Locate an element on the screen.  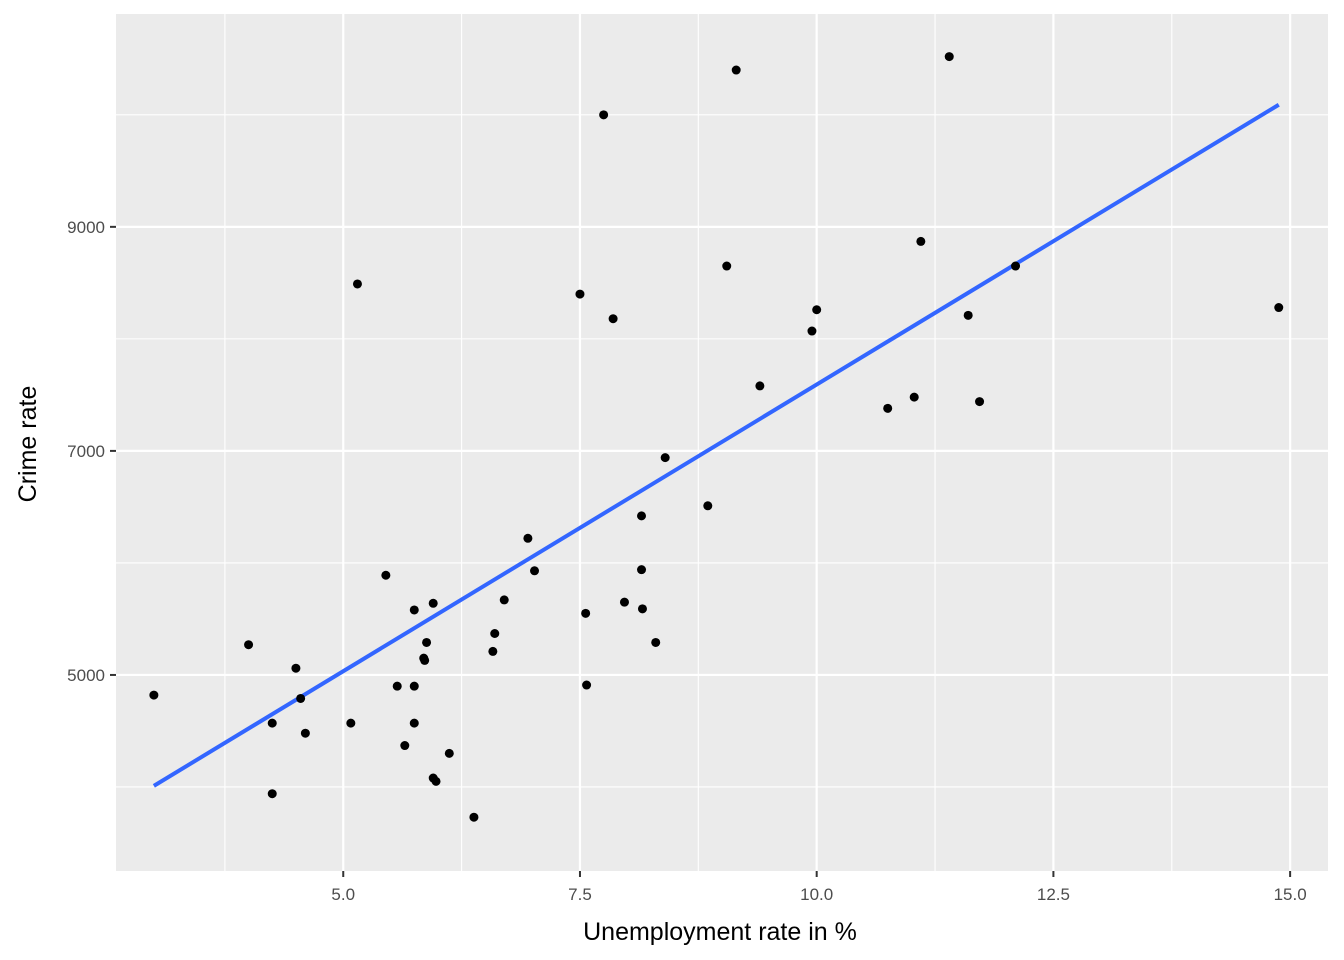
x-tick-label: 5.0 is located at coordinates (343, 894).